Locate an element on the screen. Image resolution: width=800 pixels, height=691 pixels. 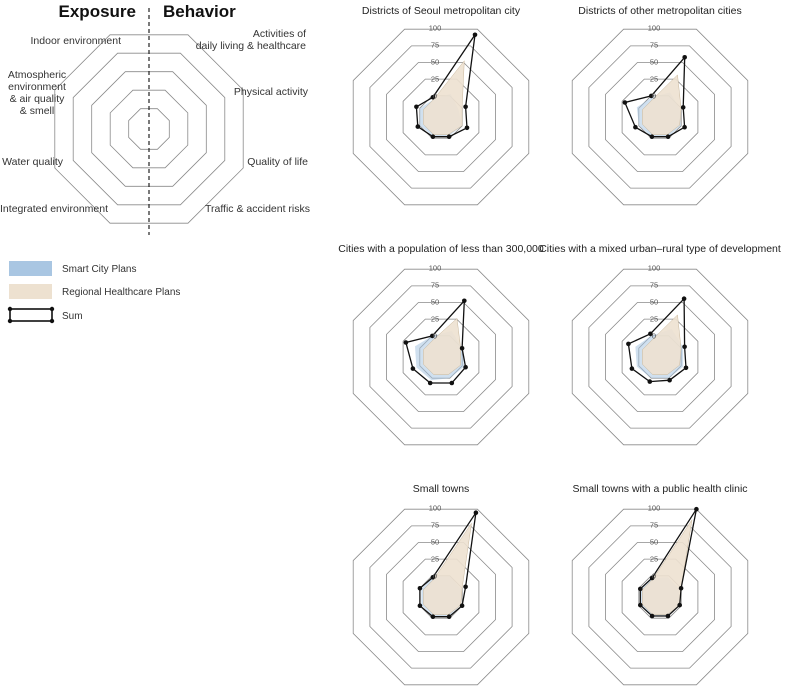
key-axis-label-line: daily living & healthcare is located at coordinates (251, 46).